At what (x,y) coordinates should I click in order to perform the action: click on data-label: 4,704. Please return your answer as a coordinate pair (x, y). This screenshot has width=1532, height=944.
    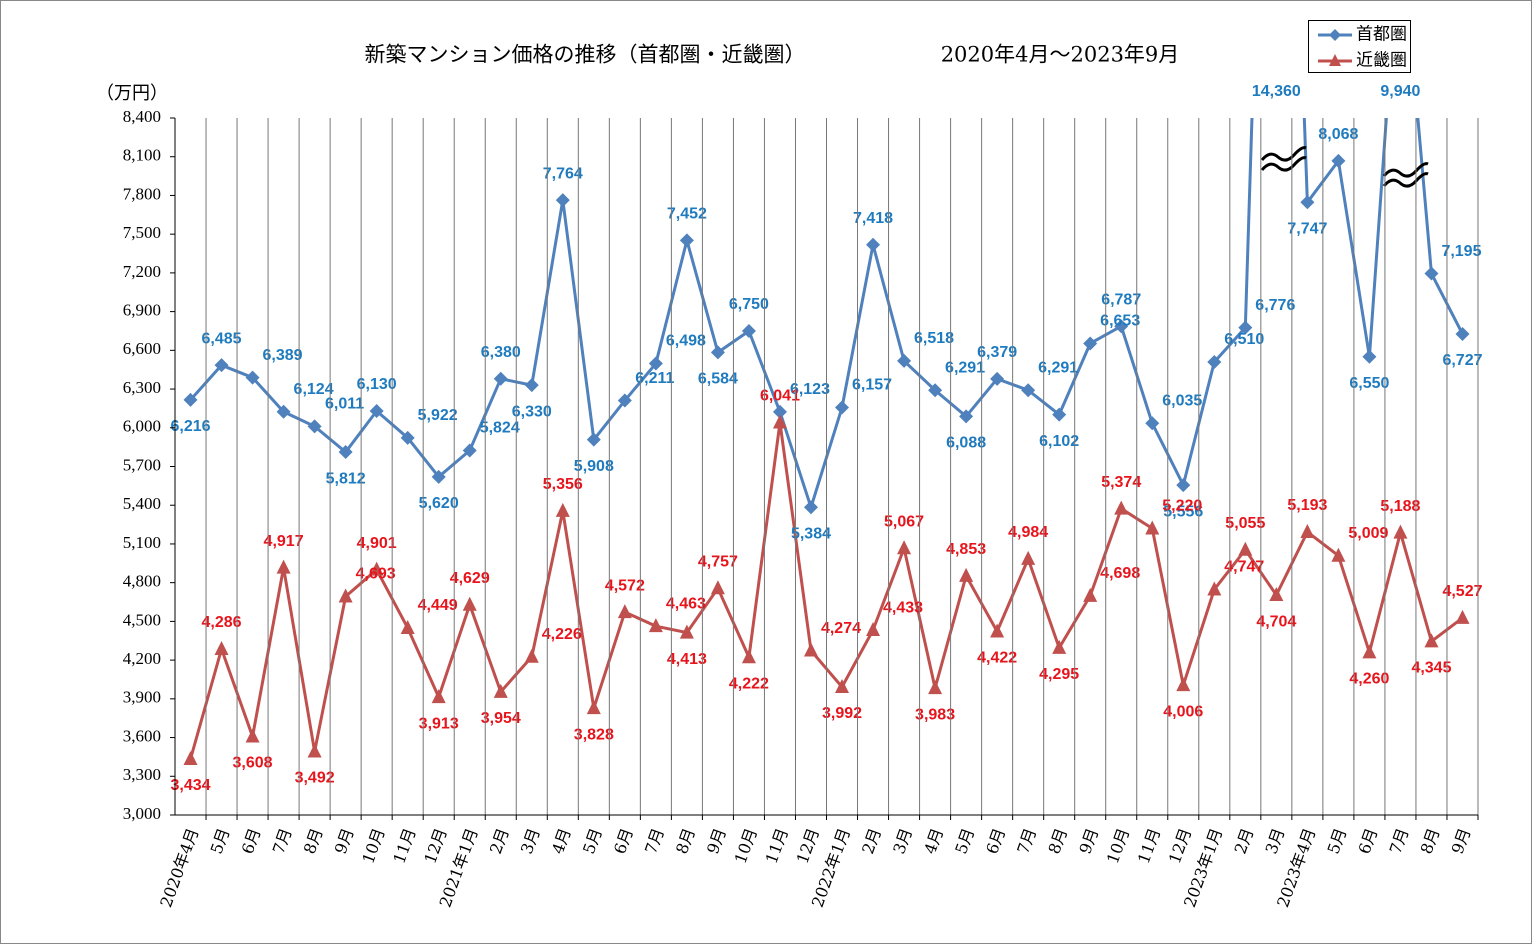
    Looking at the image, I should click on (1276, 621).